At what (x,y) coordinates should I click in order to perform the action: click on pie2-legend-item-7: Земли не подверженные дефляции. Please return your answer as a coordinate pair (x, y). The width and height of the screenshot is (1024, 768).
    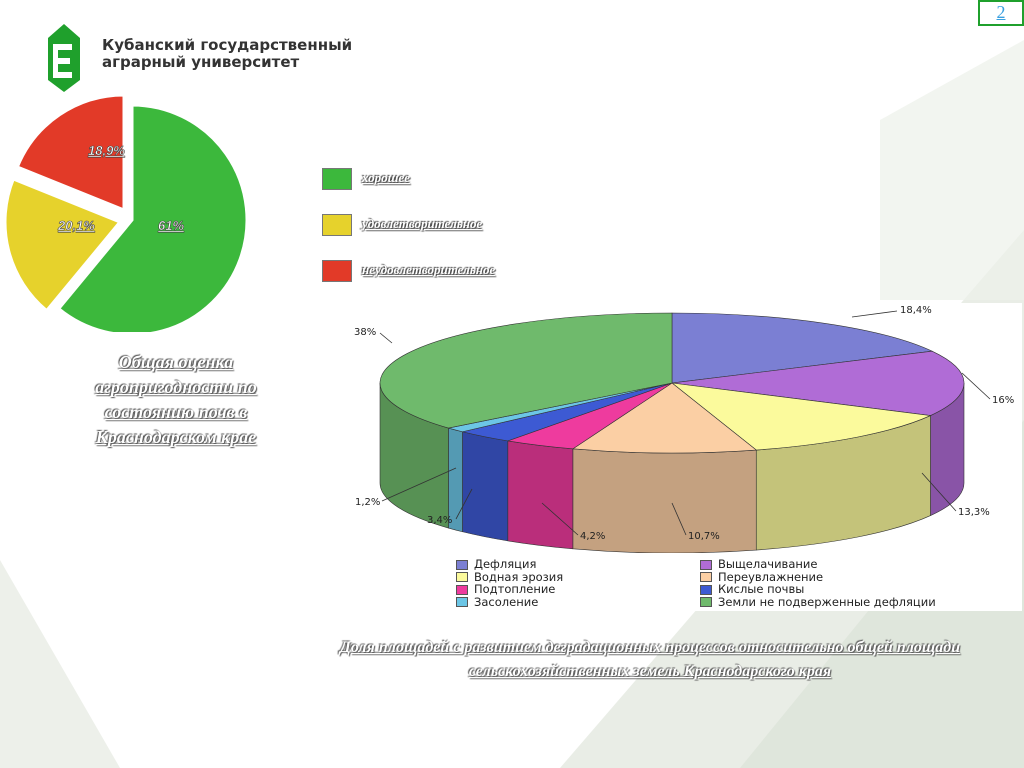
    Looking at the image, I should click on (818, 602).